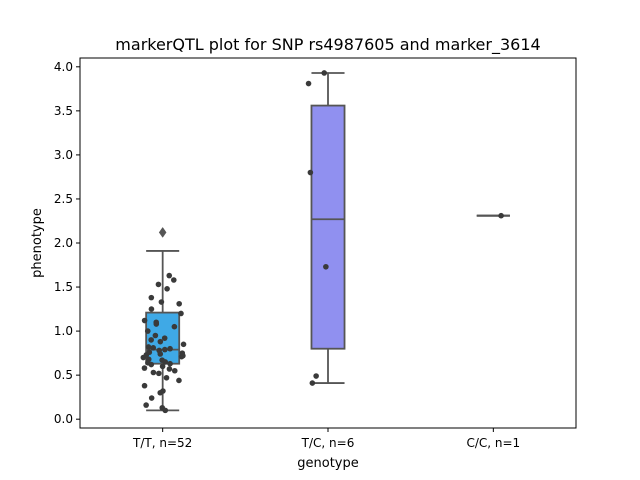 The height and width of the screenshot is (480, 640). Describe the element at coordinates (63, 111) in the screenshot. I see `y-tick-label: 3.5` at that location.